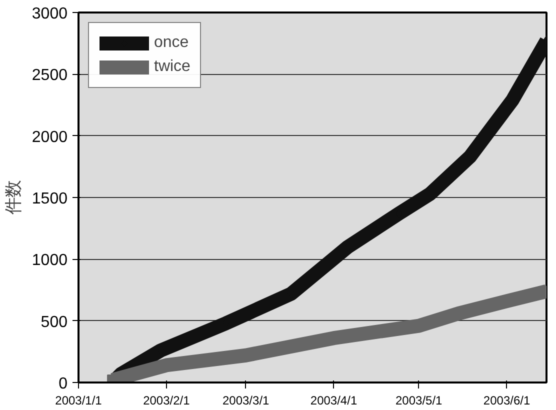 This screenshot has width=556, height=410. I want to click on y-tick-label: 3000, so click(50, 14).